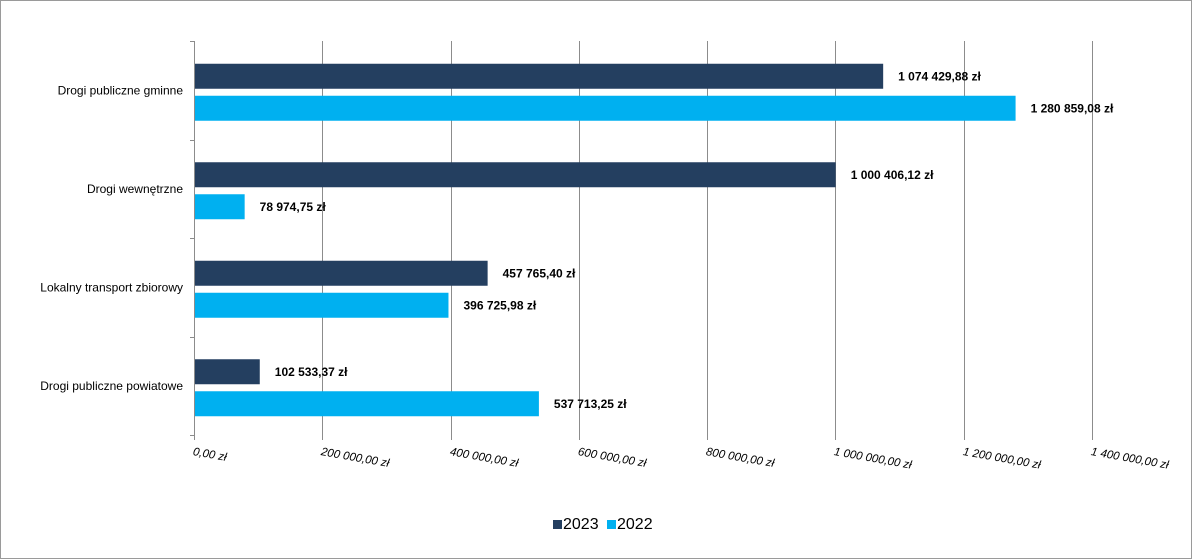 This screenshot has height=559, width=1192. I want to click on x-tick-label: 400 000,00 zł, so click(484, 458).